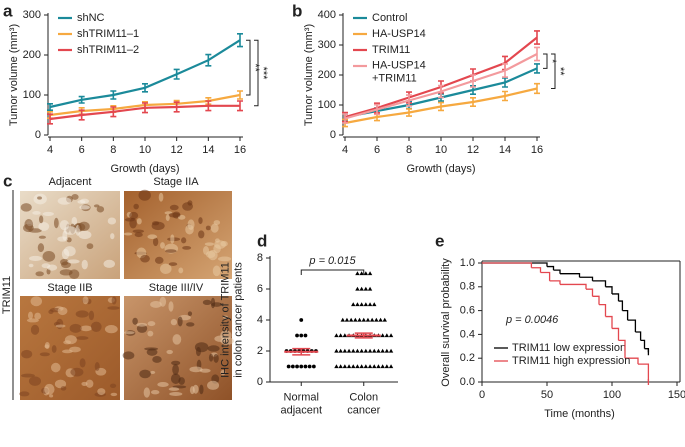 This screenshot has width=685, height=447. Describe the element at coordinates (82, 150) in the screenshot. I see `x-tick-label: 6` at that location.